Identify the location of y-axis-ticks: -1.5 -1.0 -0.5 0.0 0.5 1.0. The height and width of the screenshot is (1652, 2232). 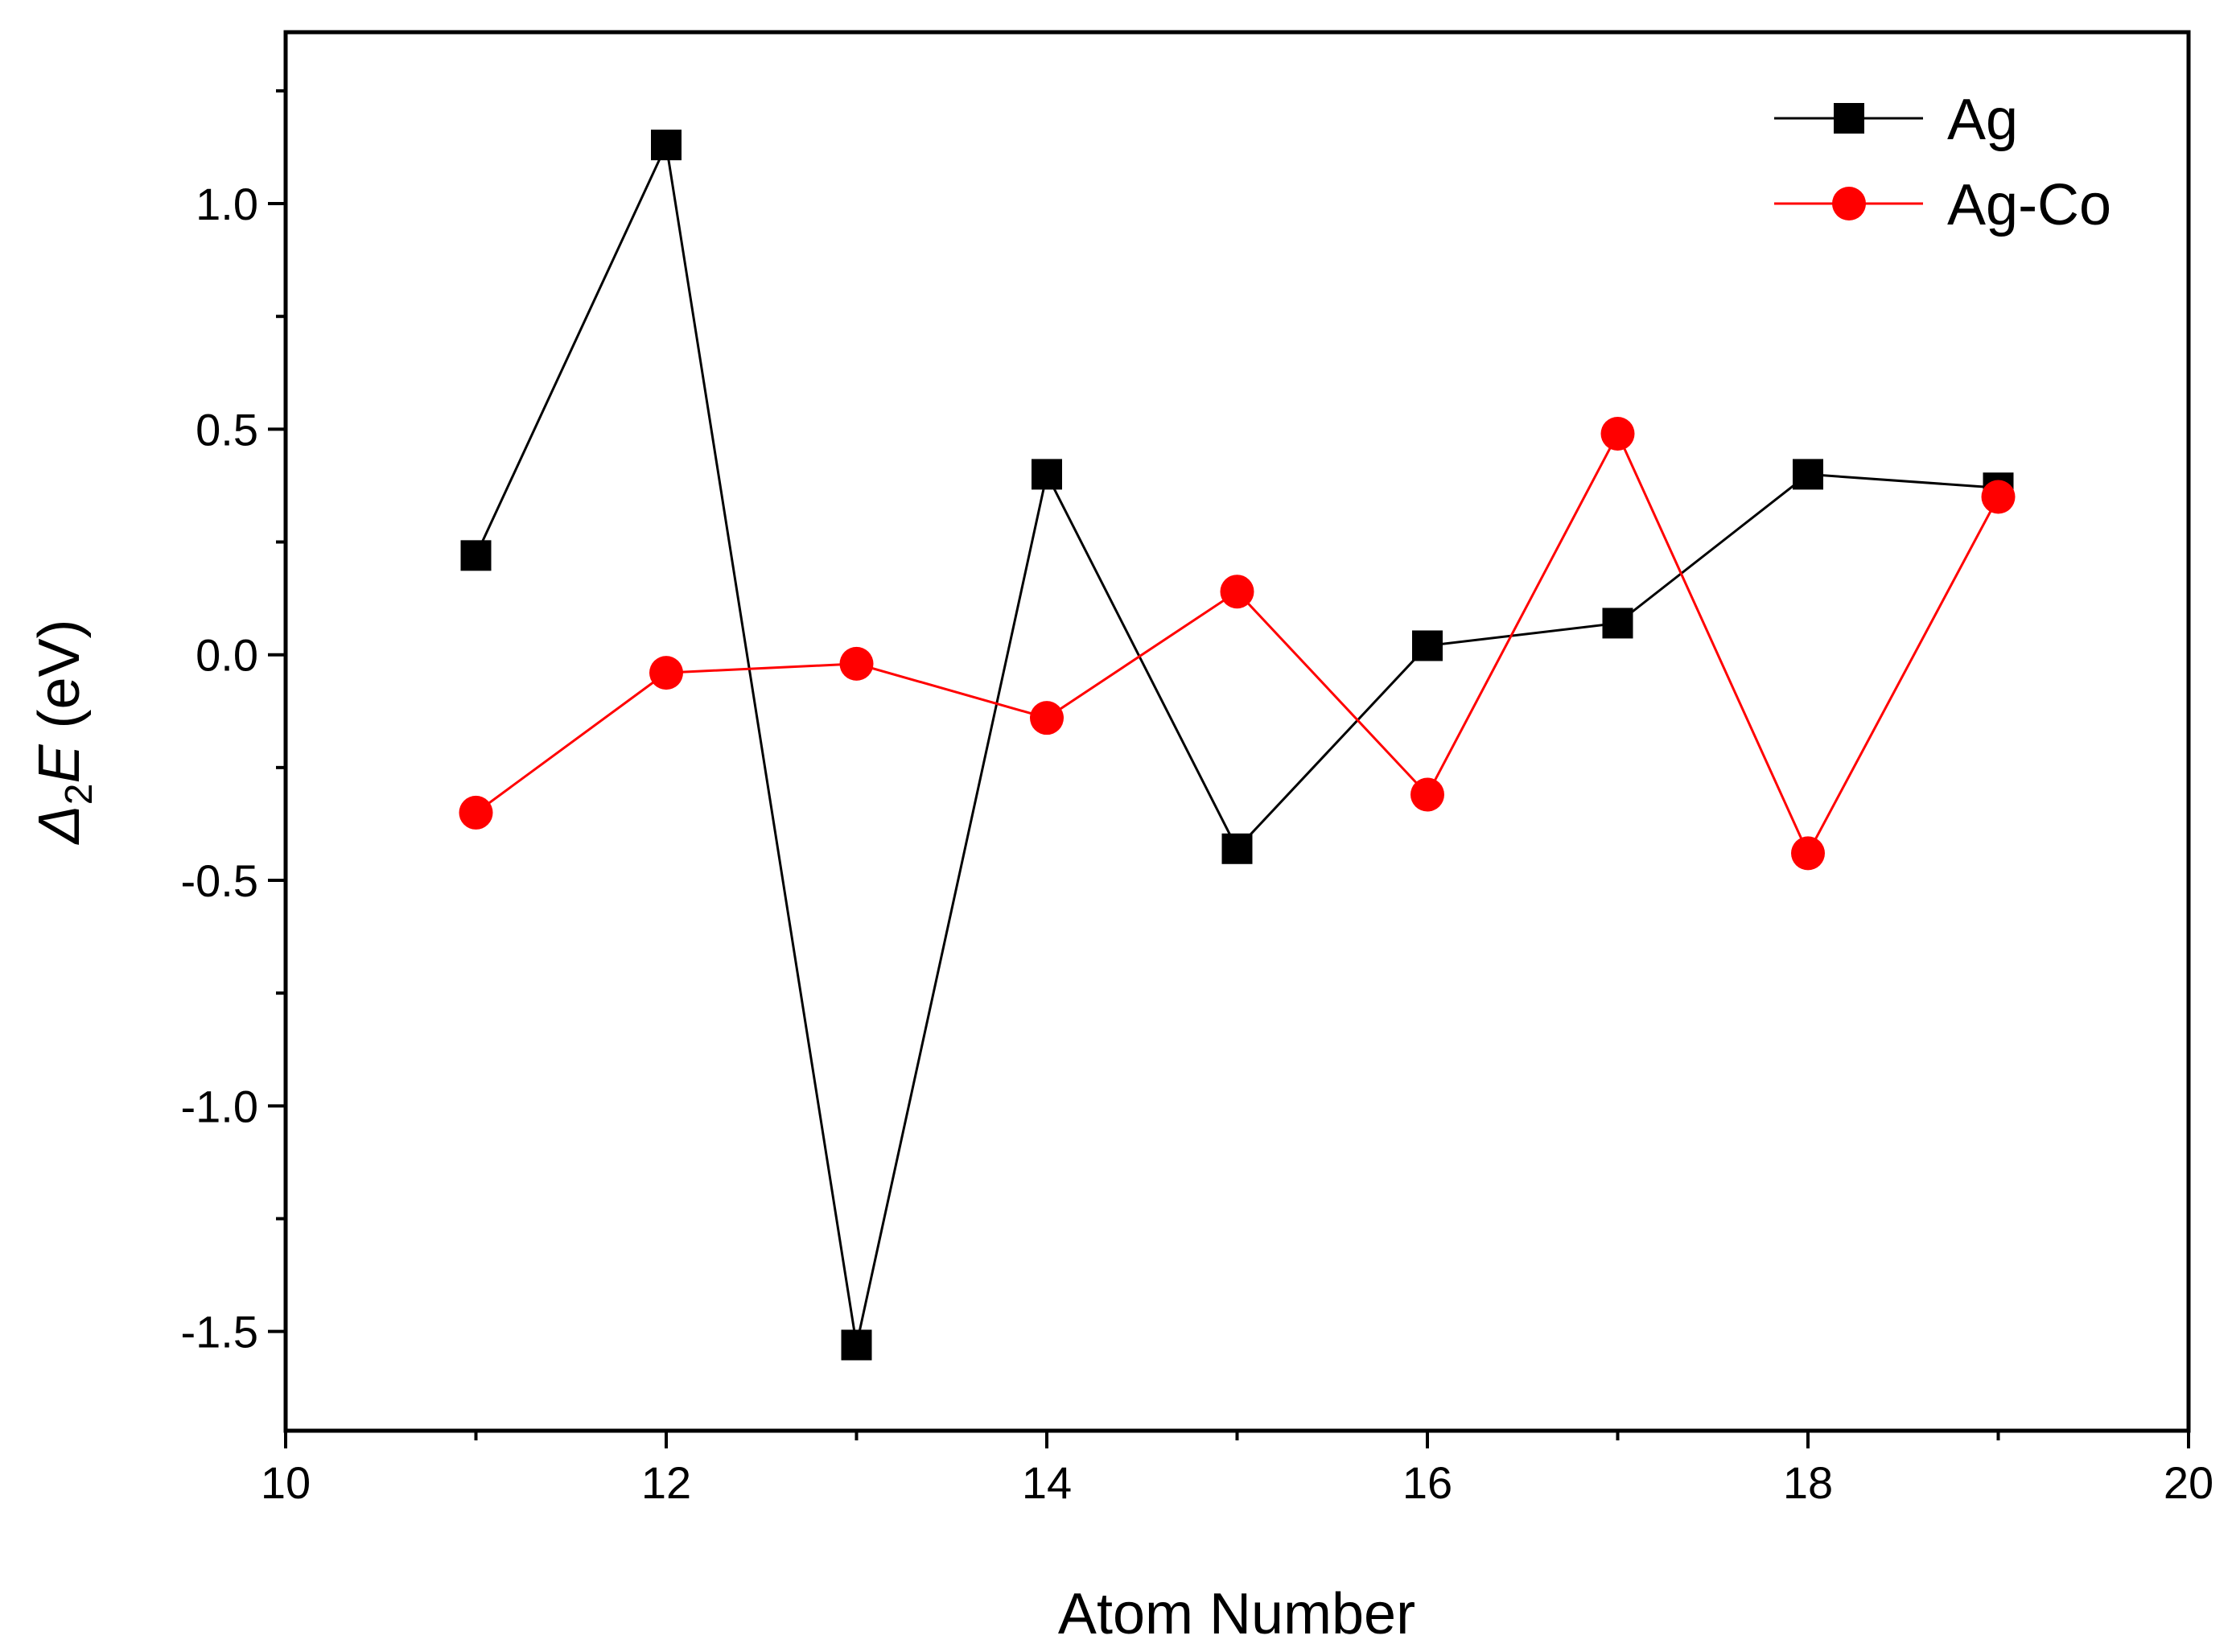
(233, 723).